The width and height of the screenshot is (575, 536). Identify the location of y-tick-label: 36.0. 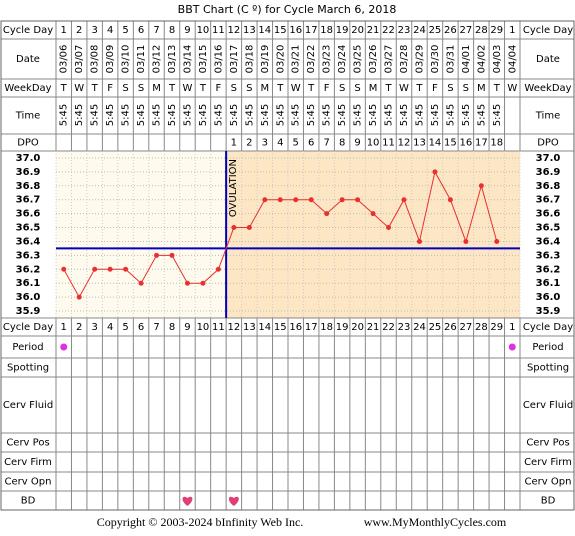
(28, 297).